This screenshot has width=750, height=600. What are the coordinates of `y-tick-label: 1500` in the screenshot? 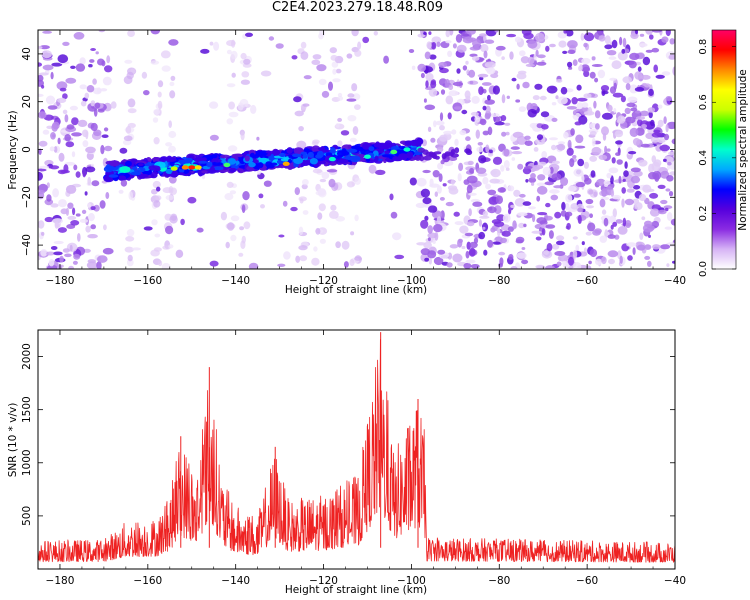 It's located at (27, 409).